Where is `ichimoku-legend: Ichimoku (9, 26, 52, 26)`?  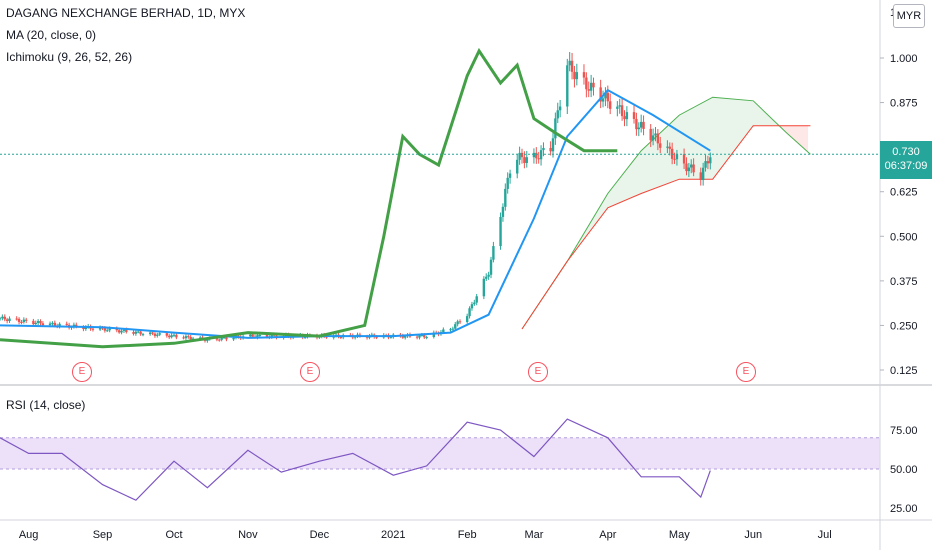 ichimoku-legend: Ichimoku (9, 26, 52, 26) is located at coordinates (69, 57).